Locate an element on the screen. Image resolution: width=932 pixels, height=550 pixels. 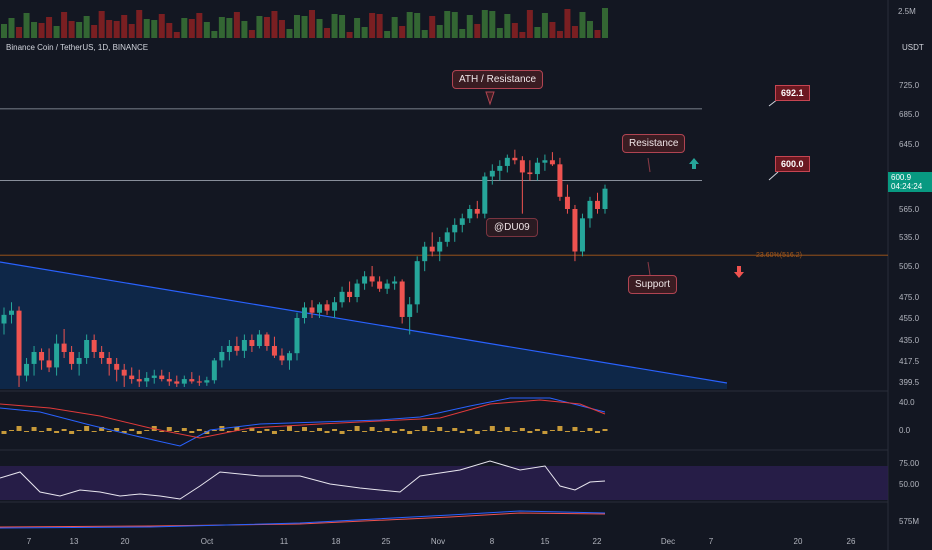
currency-label: USDT is located at coordinates (913, 47).